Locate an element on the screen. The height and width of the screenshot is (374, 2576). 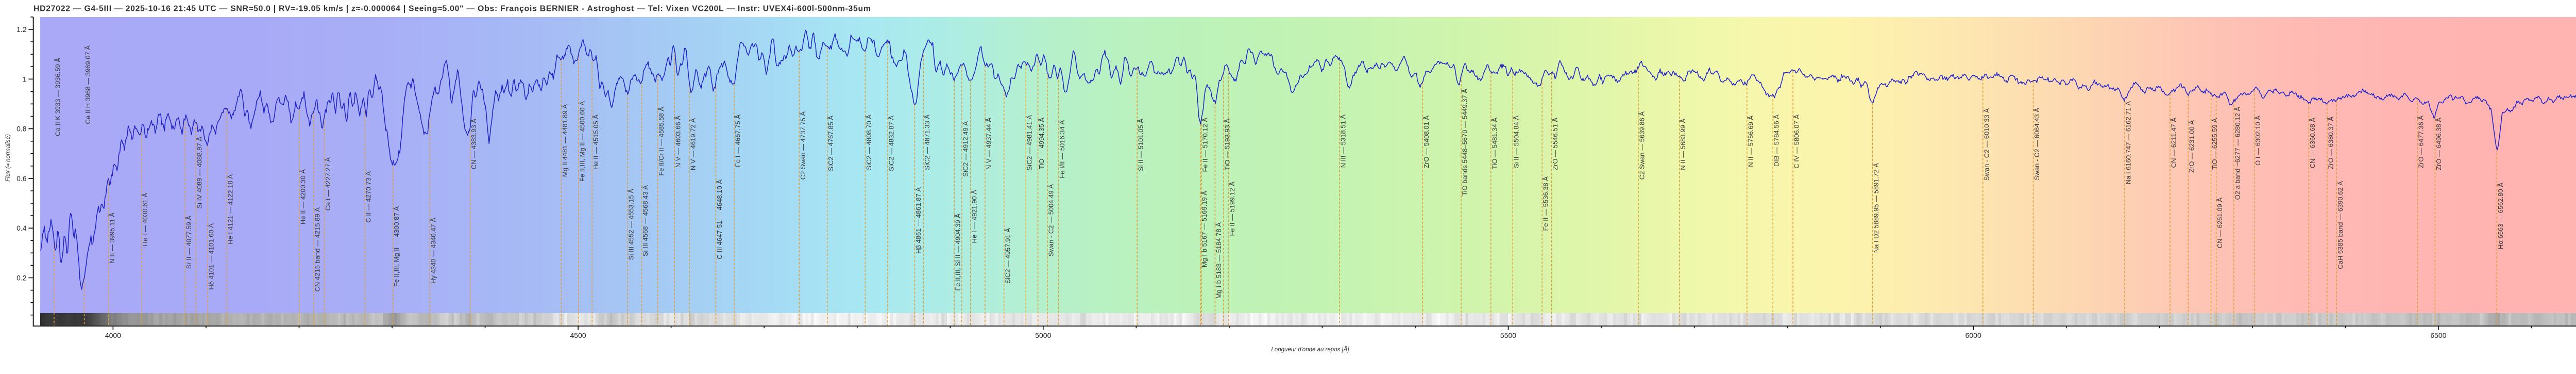
svg-text: DIB — 5784.56 Å is located at coordinates (1777, 141).